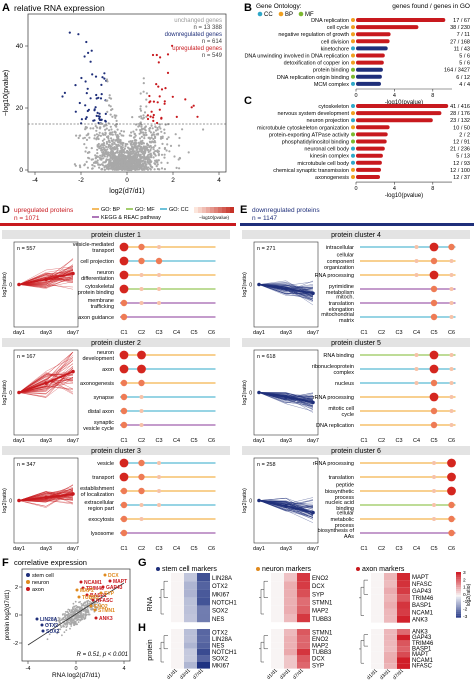 This screenshot has width=474, height=681. What do you see at coordinates (197, 49) in the screenshot?
I see `legend-upregulated: upregulated genes` at bounding box center [197, 49].